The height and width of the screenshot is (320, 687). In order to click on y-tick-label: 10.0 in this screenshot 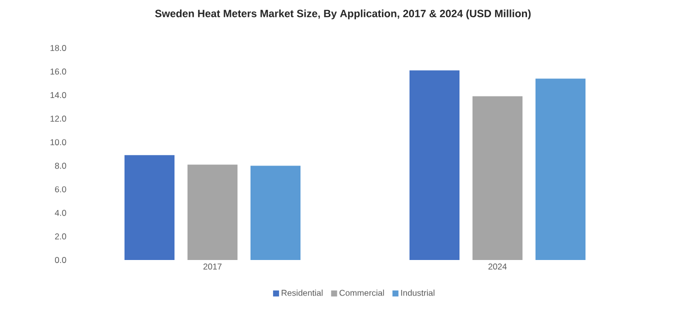, I will do `click(58, 142)`.